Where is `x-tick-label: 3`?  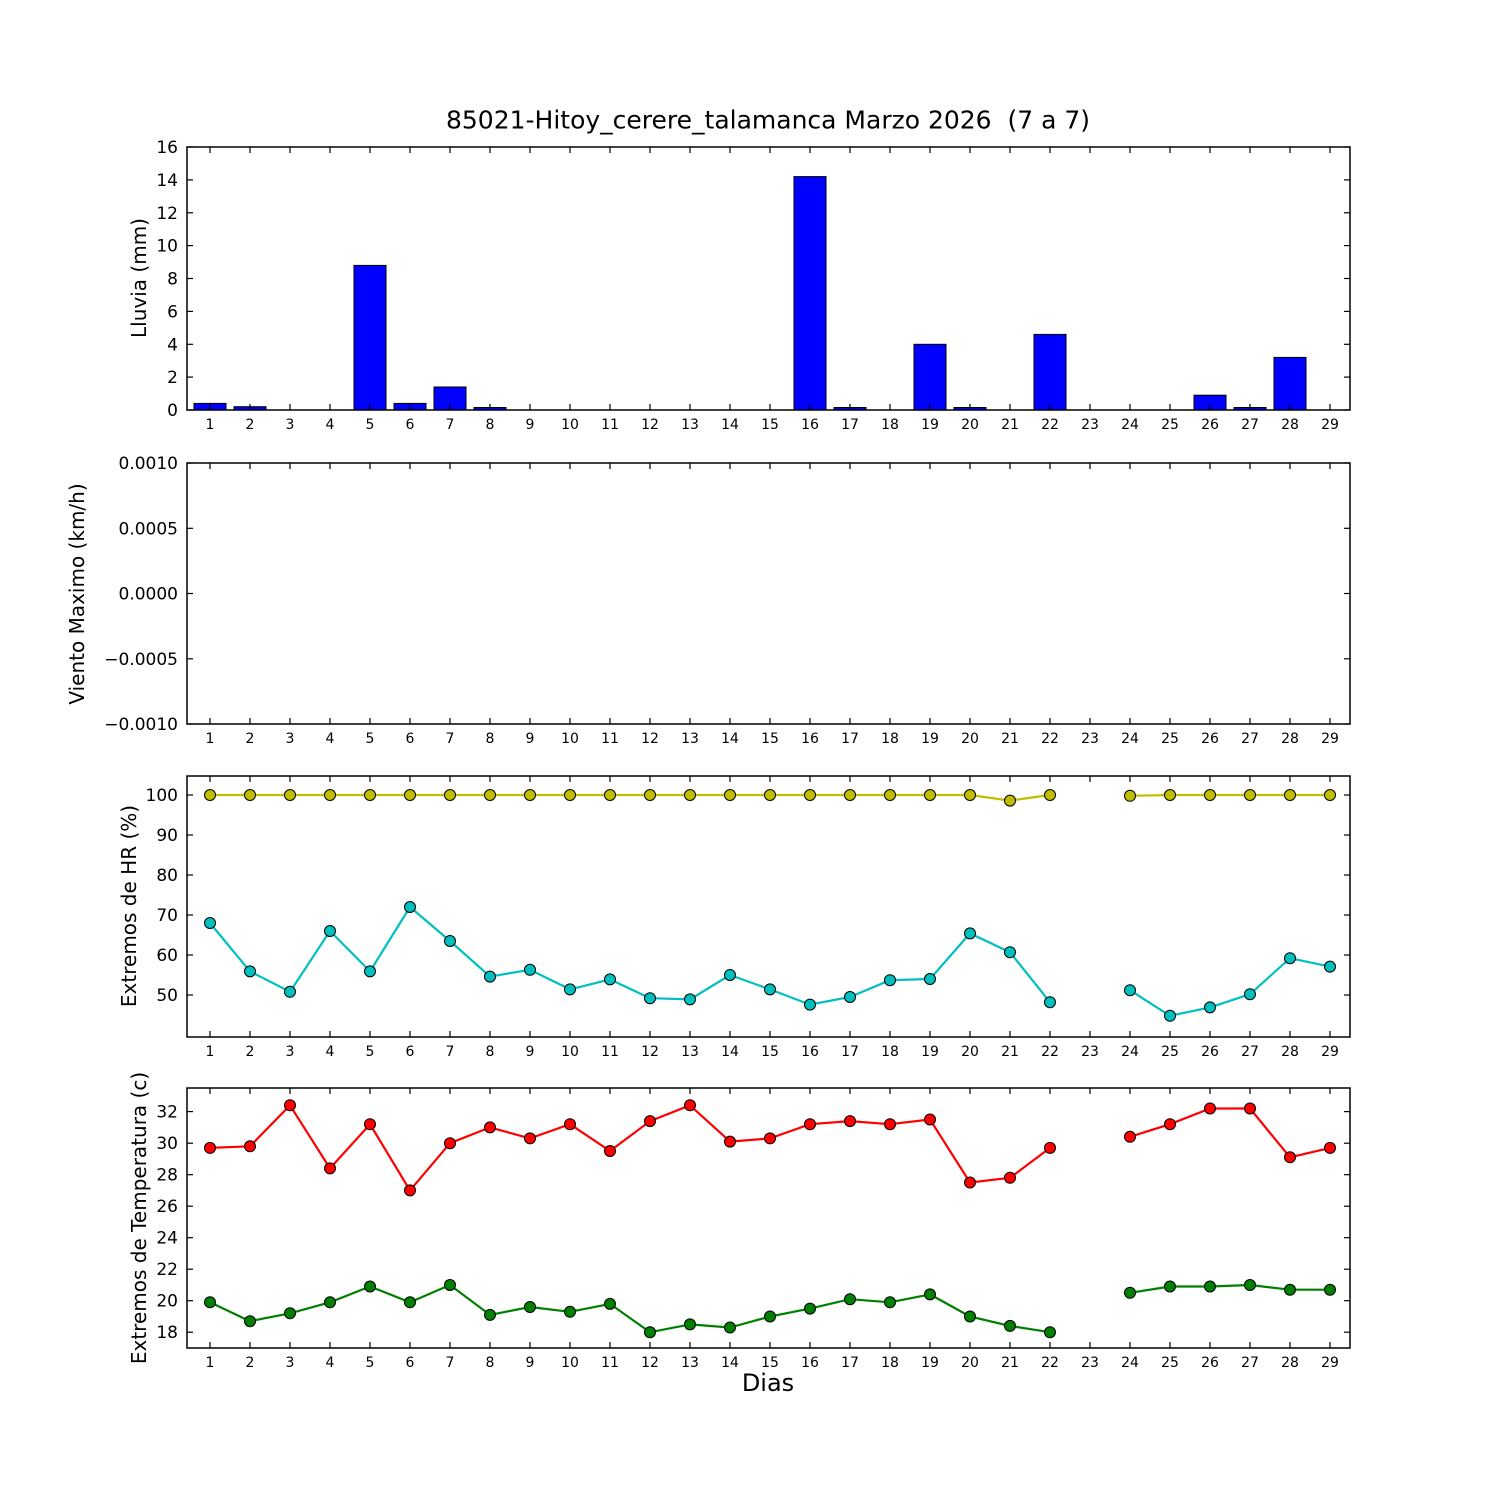 x-tick-label: 3 is located at coordinates (290, 425).